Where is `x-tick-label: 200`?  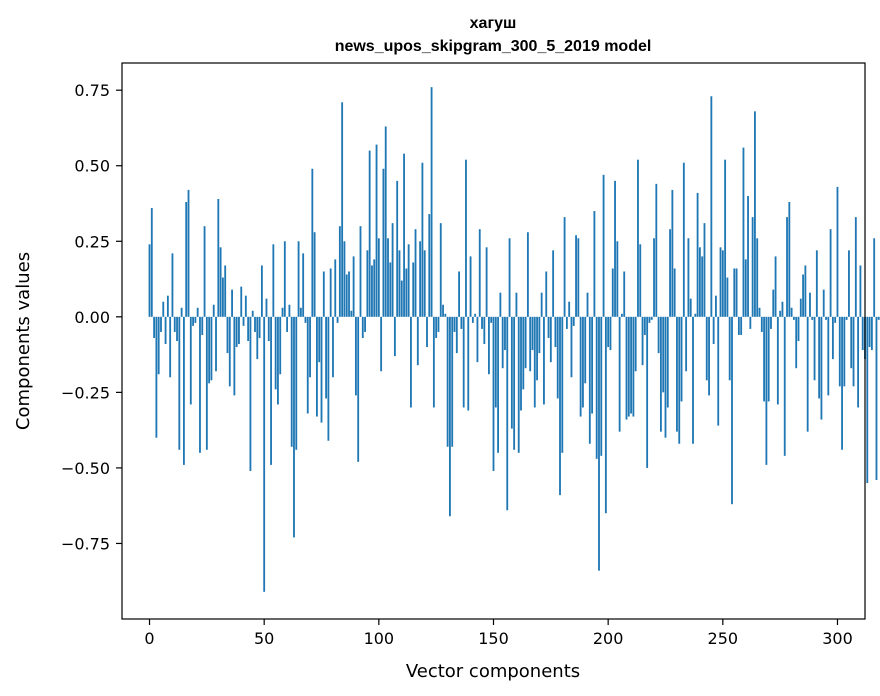 x-tick-label: 200 is located at coordinates (608, 638).